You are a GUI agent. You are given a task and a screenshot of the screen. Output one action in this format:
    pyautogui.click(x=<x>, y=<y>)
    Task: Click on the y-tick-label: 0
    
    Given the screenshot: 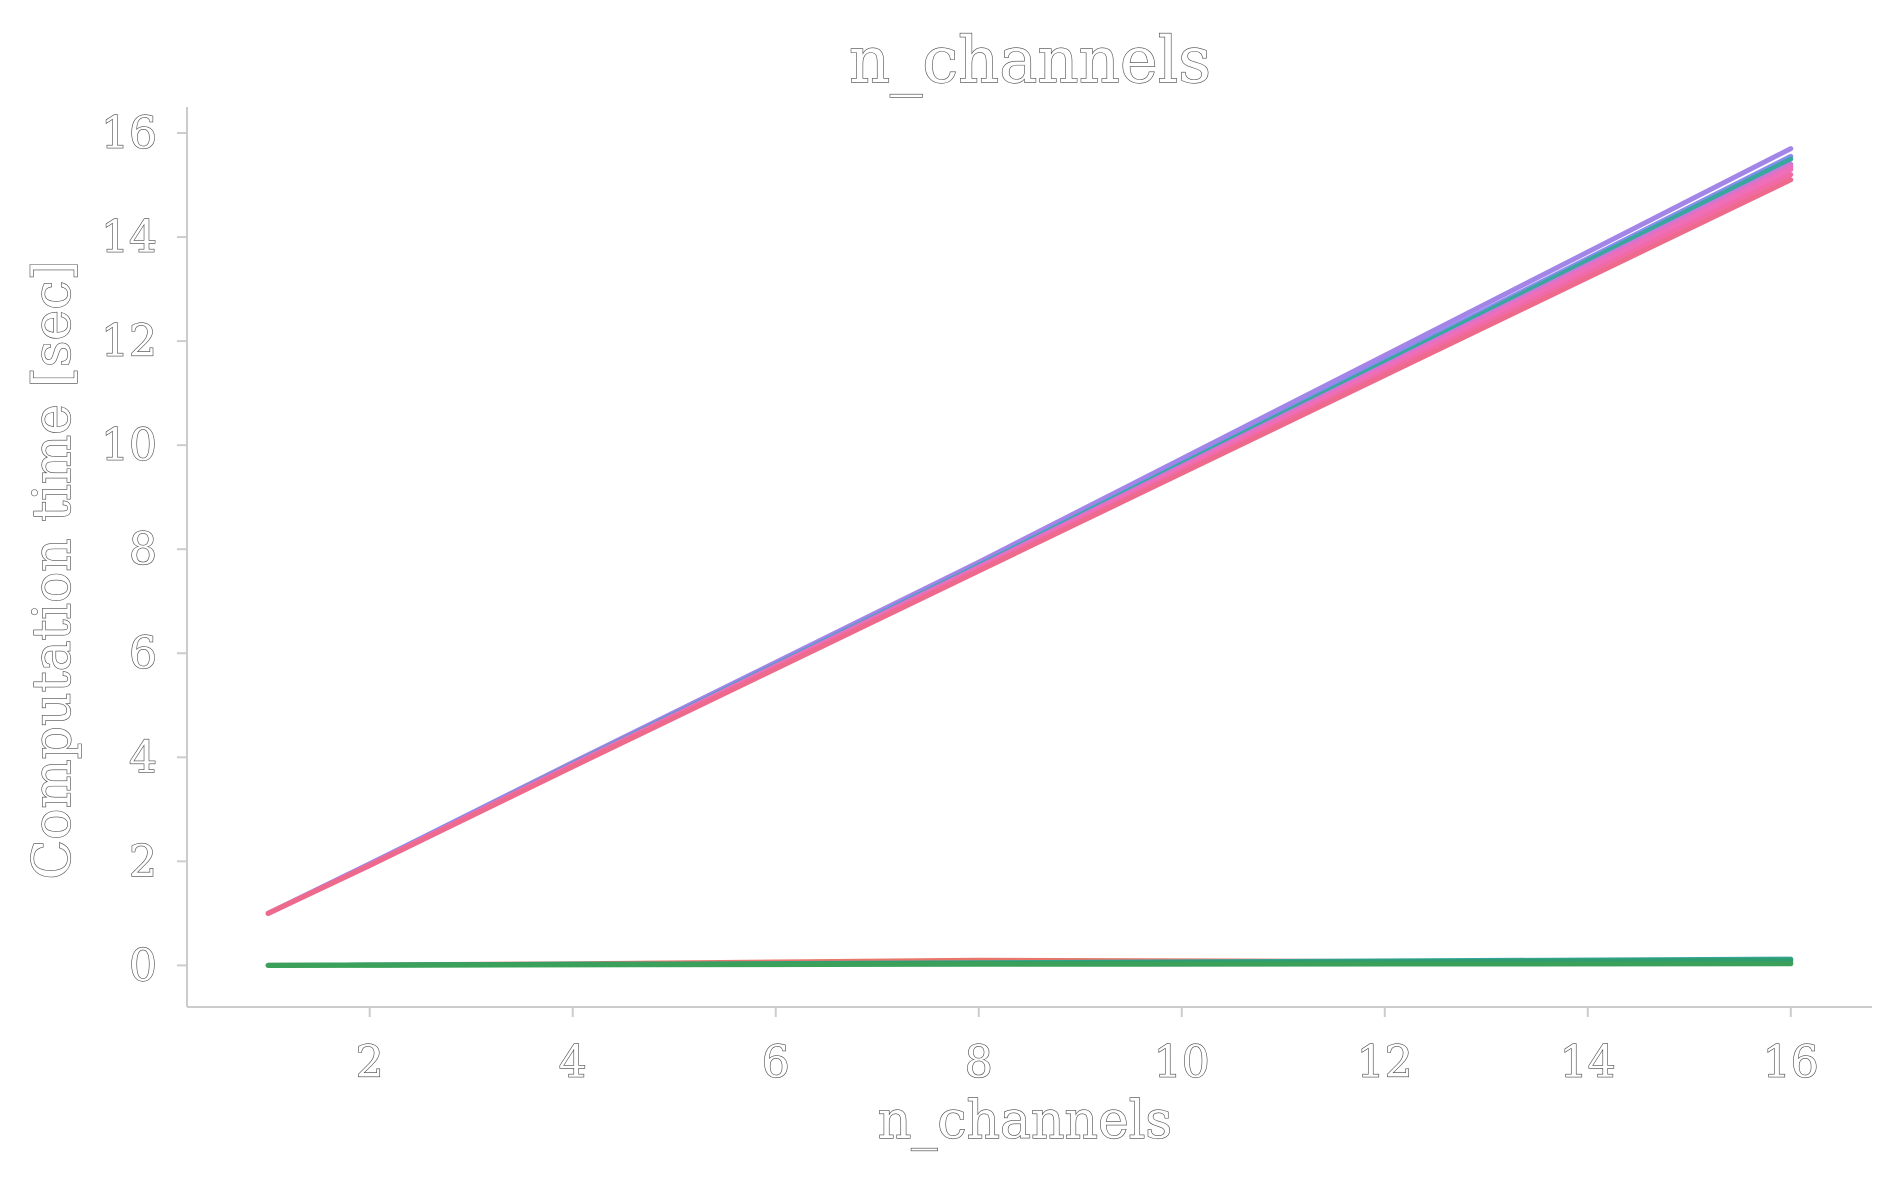 What is the action you would take?
    pyautogui.click(x=143, y=965)
    